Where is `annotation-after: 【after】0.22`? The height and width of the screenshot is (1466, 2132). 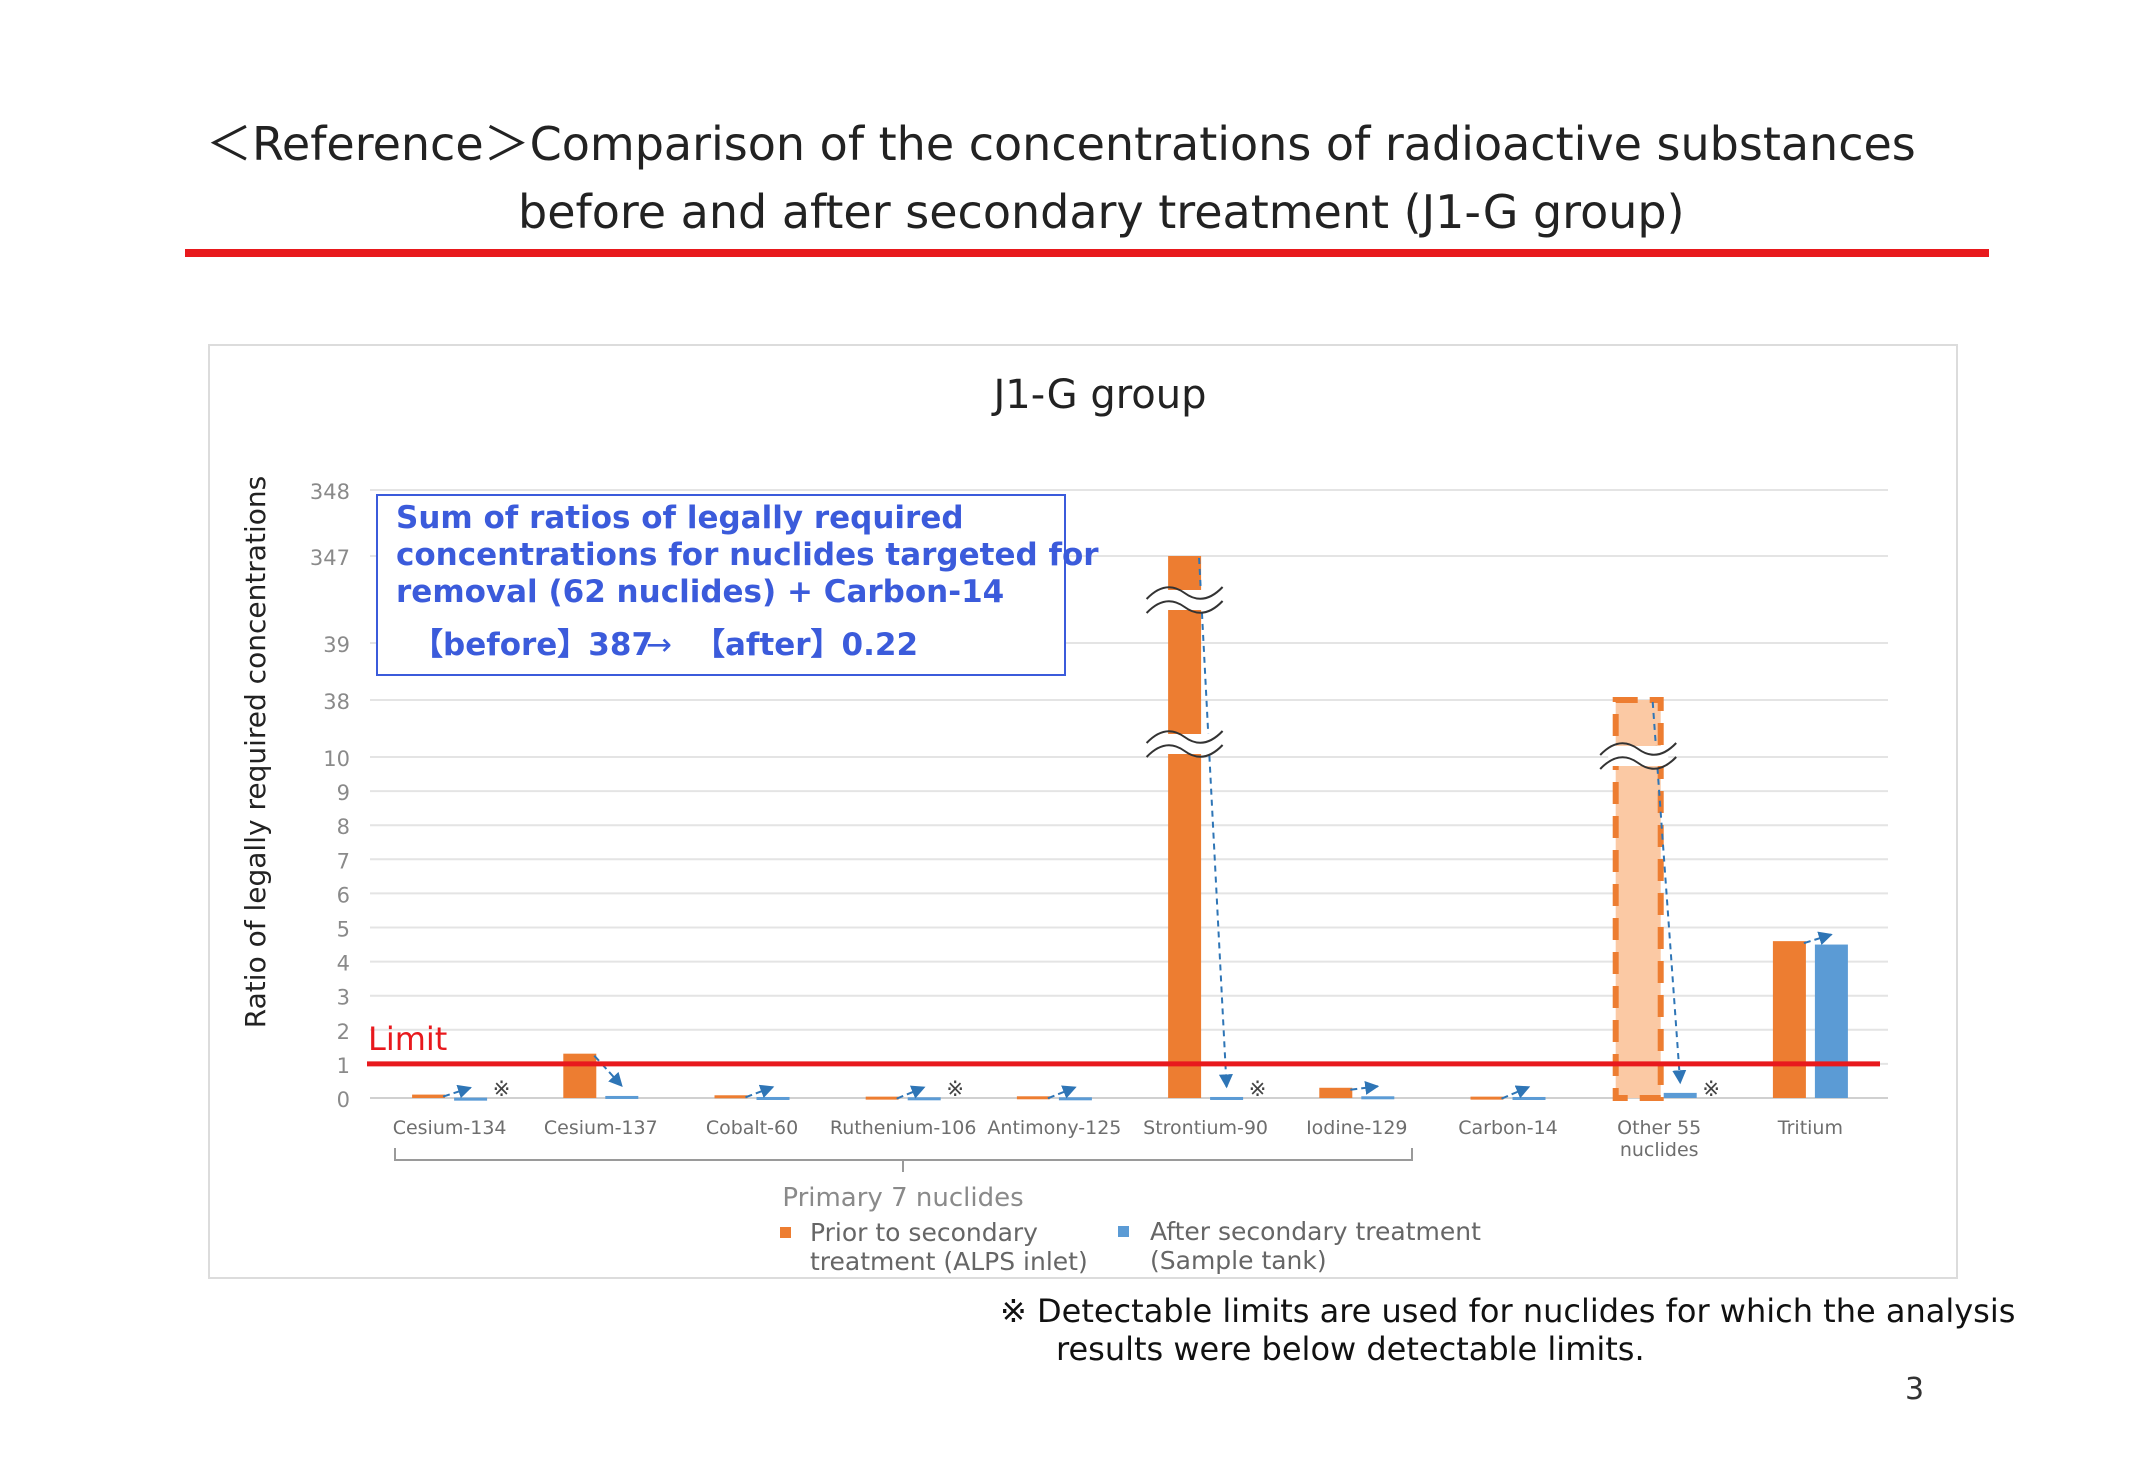
annotation-after: 【after】0.22 is located at coordinates (806, 645).